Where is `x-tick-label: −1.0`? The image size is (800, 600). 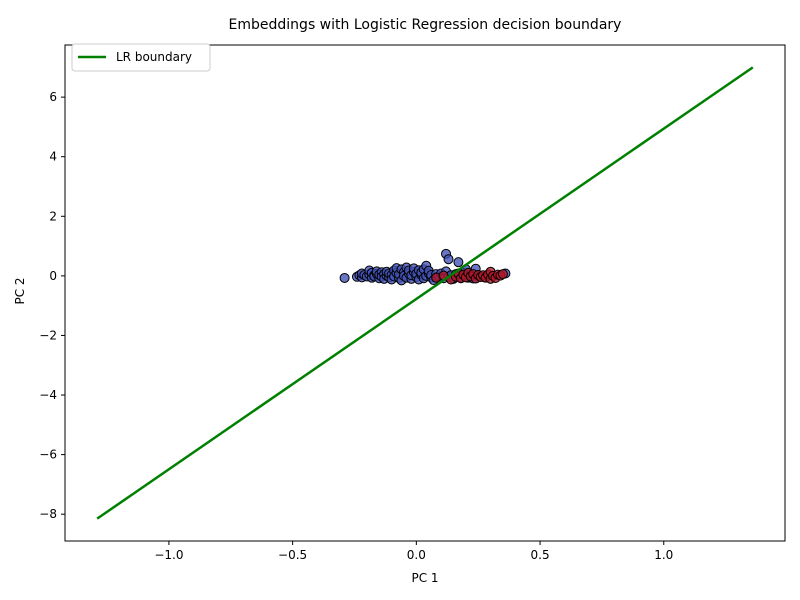 x-tick-label: −1.0 is located at coordinates (168, 555).